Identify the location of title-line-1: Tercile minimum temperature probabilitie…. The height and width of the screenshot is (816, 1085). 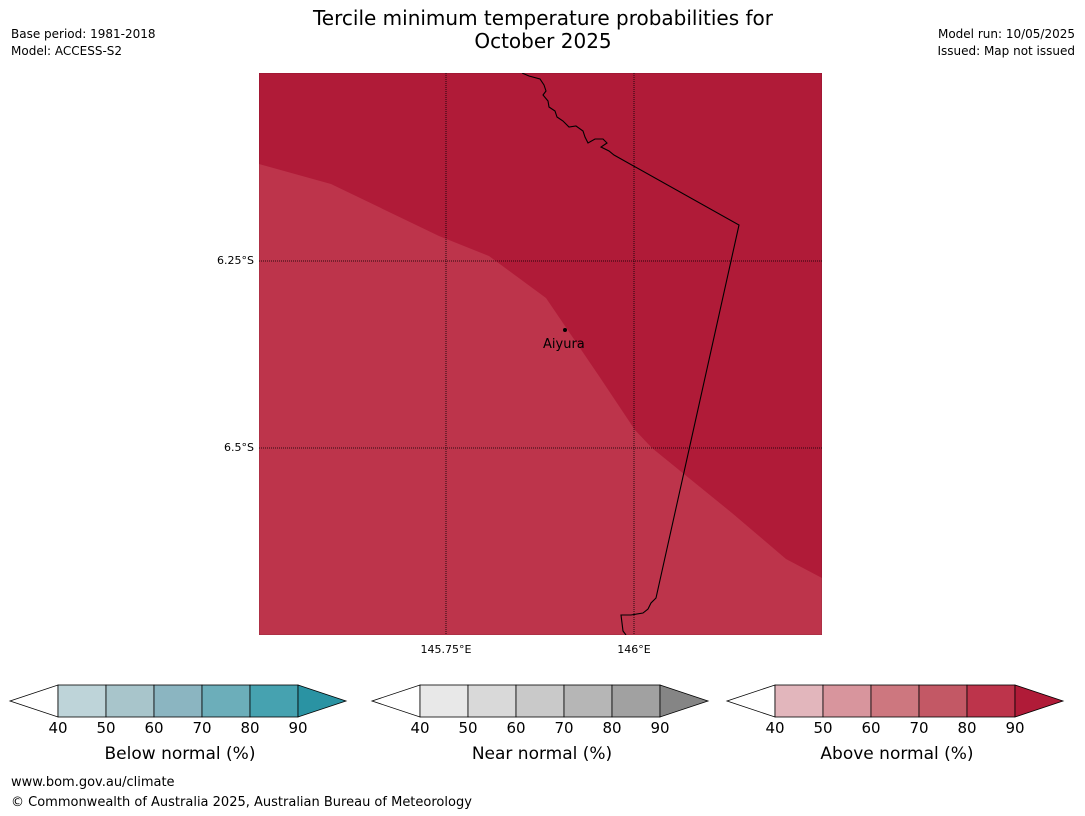
(543, 18).